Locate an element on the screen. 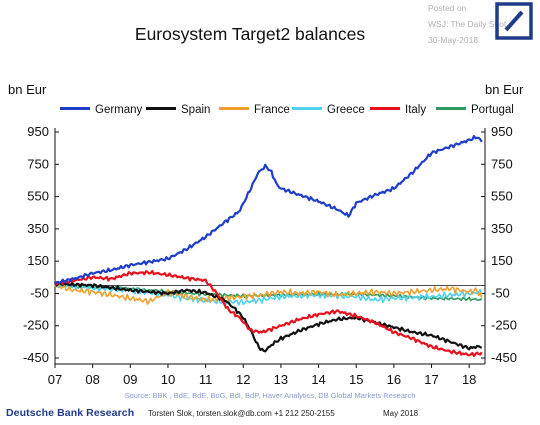 This screenshot has height=425, width=540. legend-label: France is located at coordinates (272, 110).